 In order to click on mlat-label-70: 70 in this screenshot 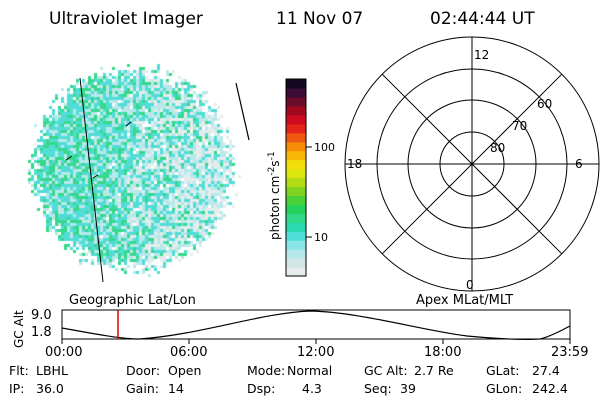, I will do `click(519, 126)`.